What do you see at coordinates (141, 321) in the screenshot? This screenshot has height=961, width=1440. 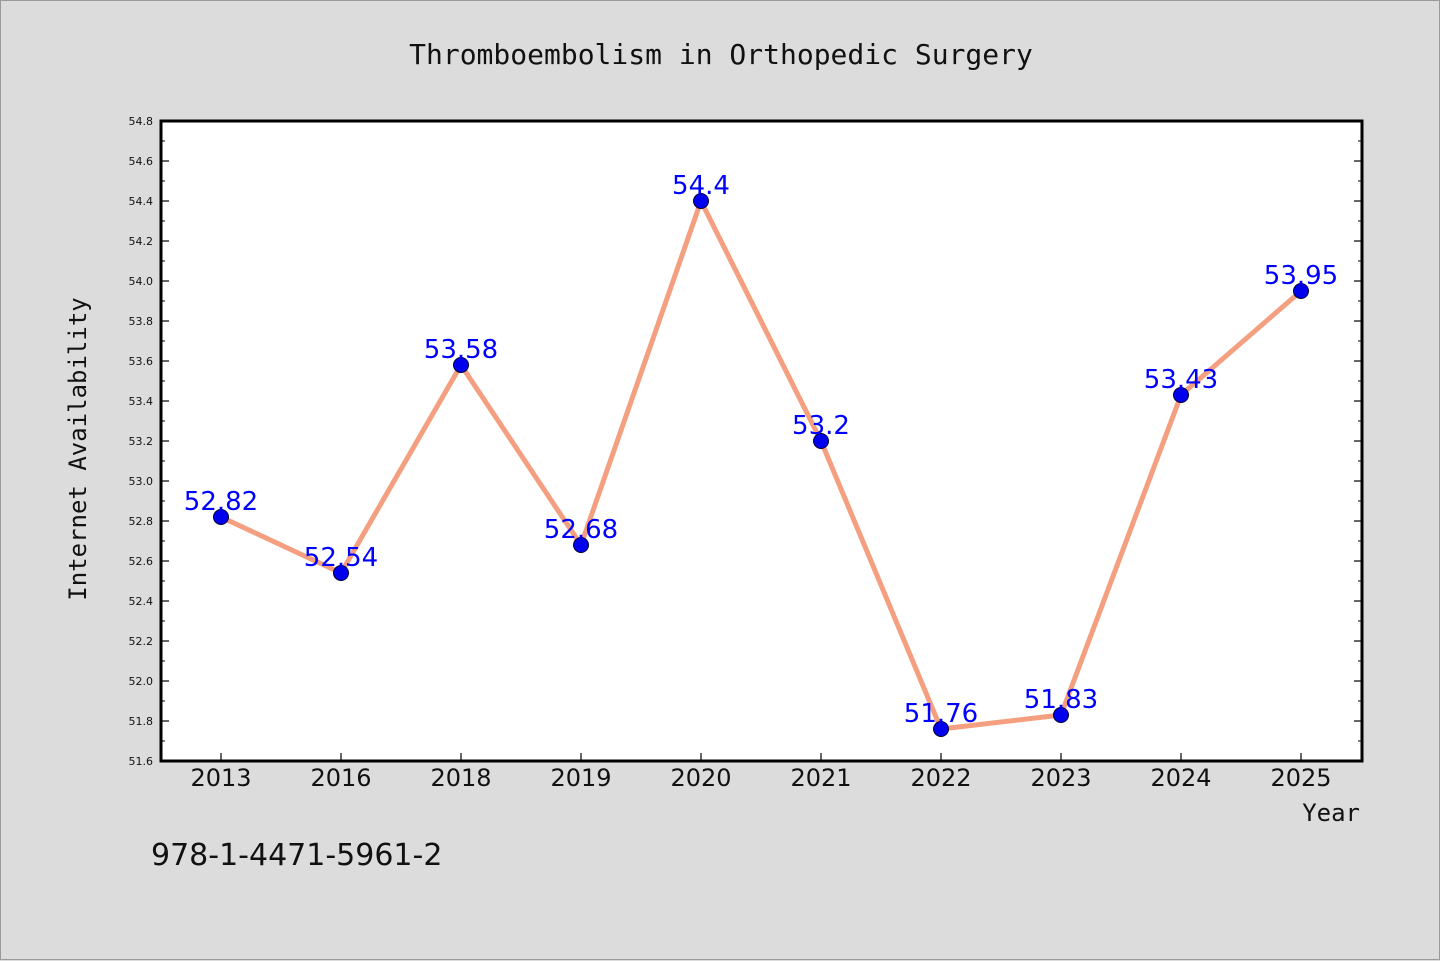 I see `y-tick-label: 53.8` at bounding box center [141, 321].